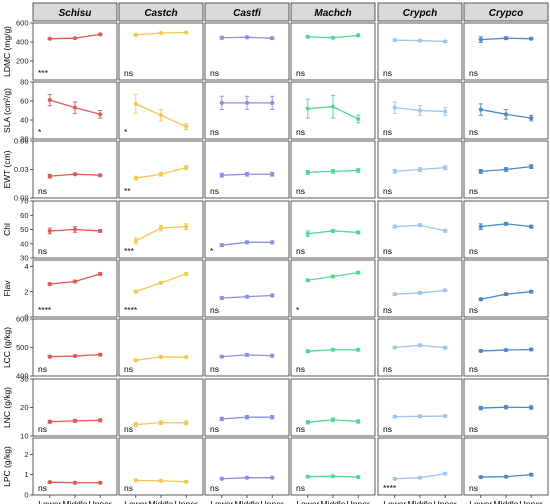 This screenshot has width=550, height=504. Describe the element at coordinates (506, 110) in the screenshot. I see `panel-crypco-1: ns` at that location.